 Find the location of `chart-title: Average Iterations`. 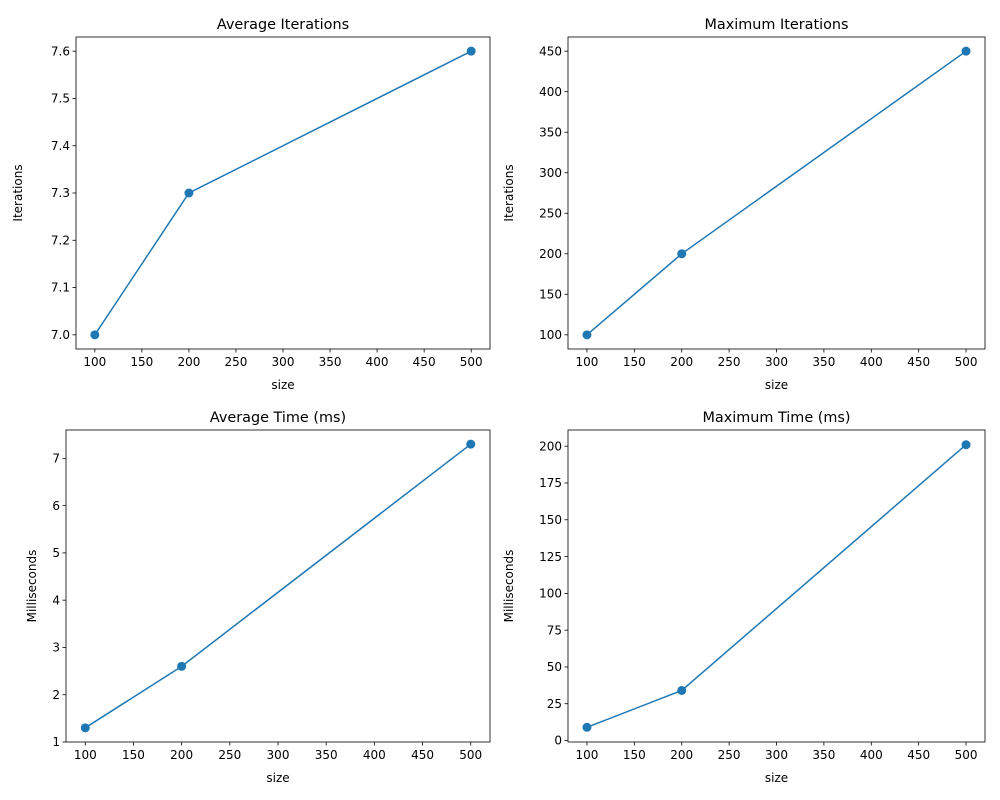

chart-title: Average Iterations is located at coordinates (283, 25).